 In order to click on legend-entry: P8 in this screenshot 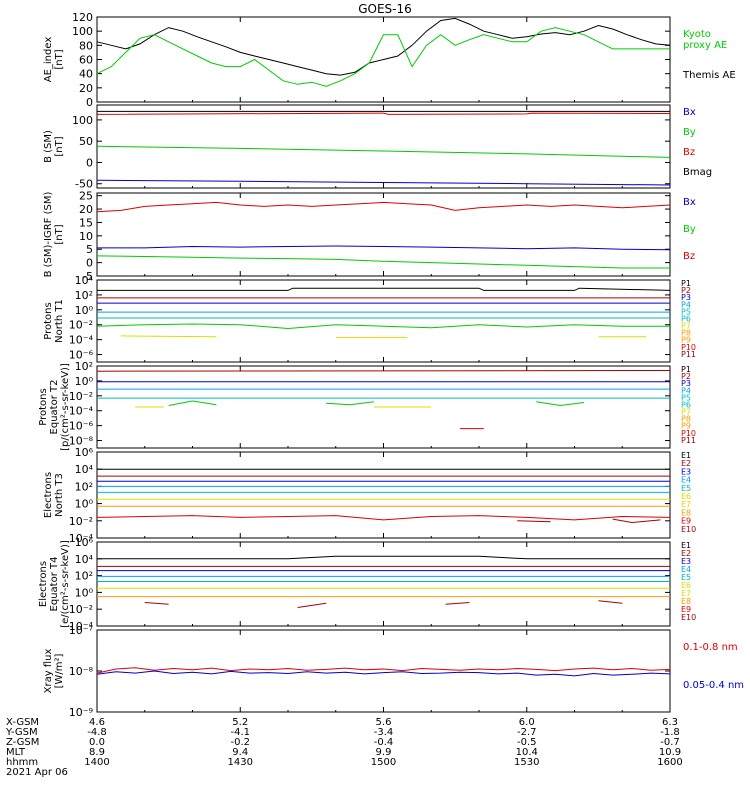, I will do `click(686, 419)`.